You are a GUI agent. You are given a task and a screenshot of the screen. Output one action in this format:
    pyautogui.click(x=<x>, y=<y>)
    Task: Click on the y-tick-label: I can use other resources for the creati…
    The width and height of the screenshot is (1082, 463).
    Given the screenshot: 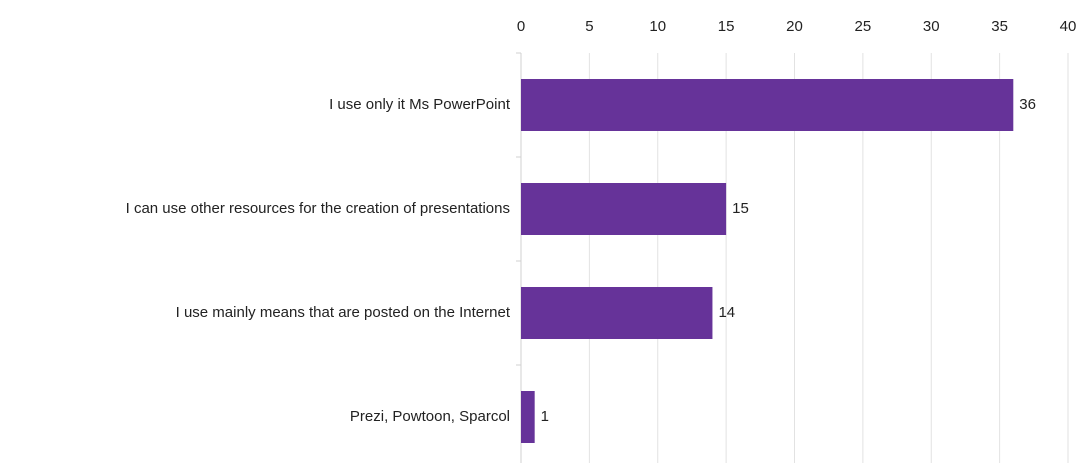 What is the action you would take?
    pyautogui.click(x=318, y=208)
    